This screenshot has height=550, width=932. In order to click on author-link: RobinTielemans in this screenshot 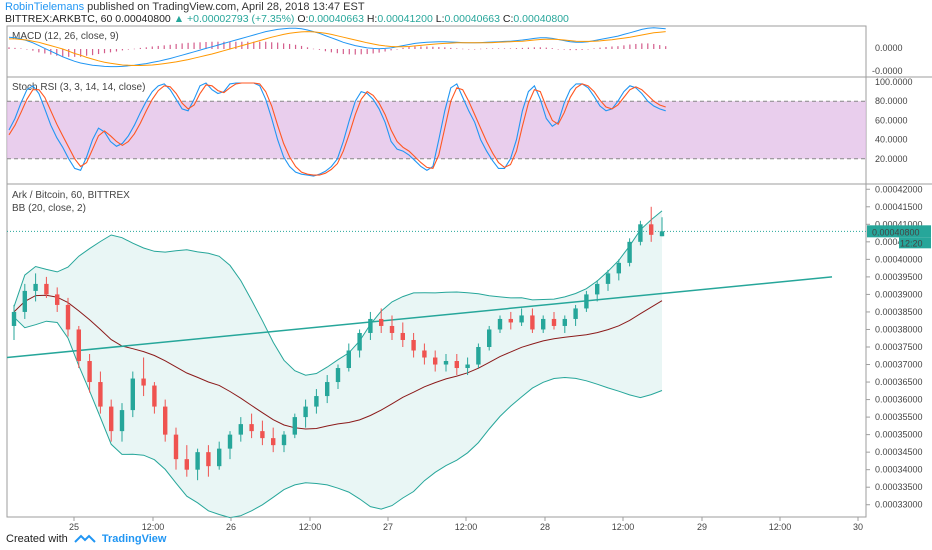, I will do `click(45, 7)`.